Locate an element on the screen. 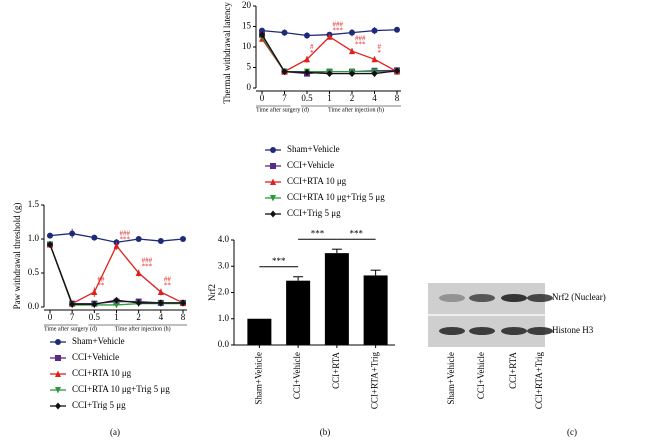  y-tick-label: 5 is located at coordinates (249, 67).